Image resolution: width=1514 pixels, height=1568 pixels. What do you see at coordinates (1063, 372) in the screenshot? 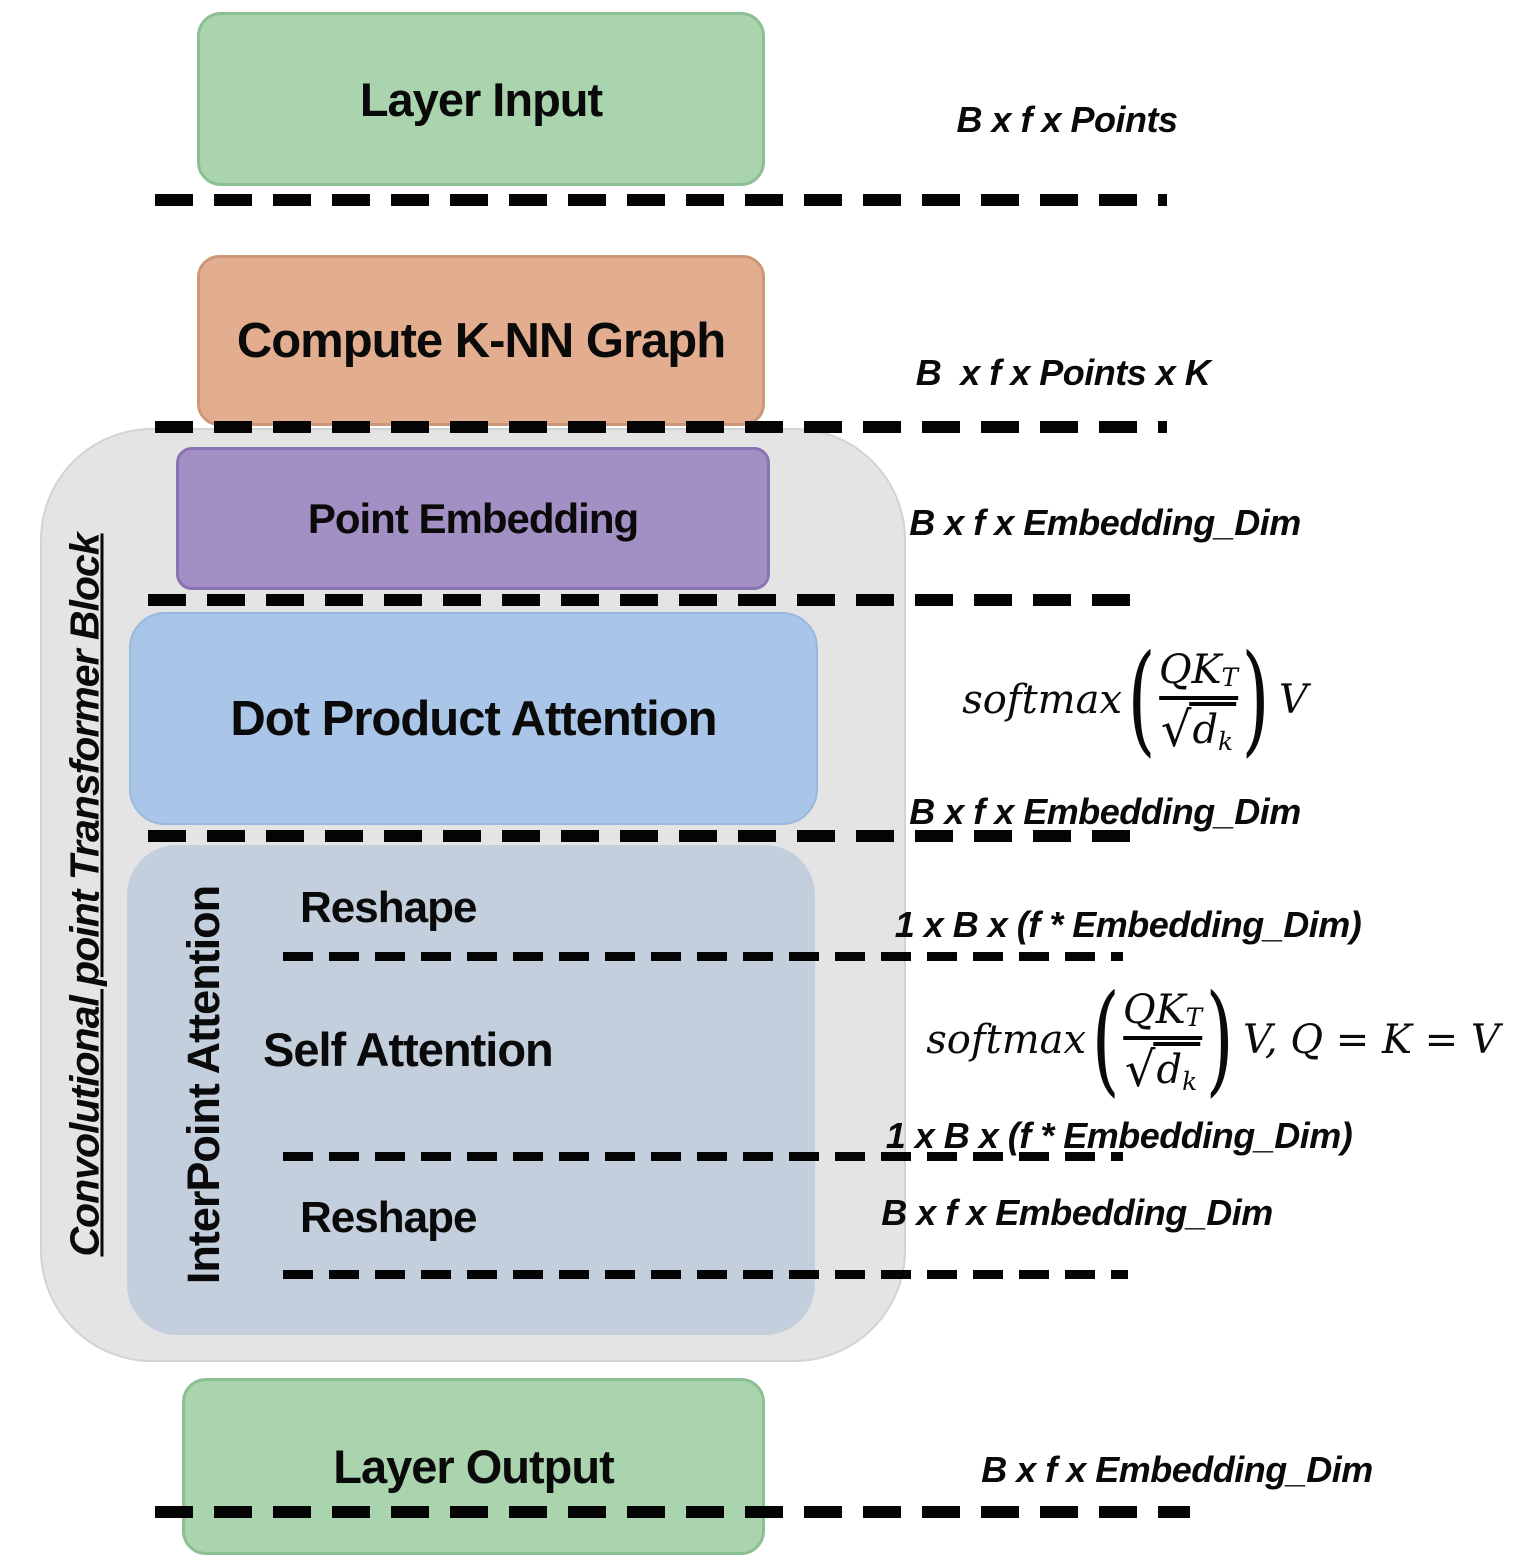
I see `shape-annotation-knn: B x f x Points x K` at bounding box center [1063, 372].